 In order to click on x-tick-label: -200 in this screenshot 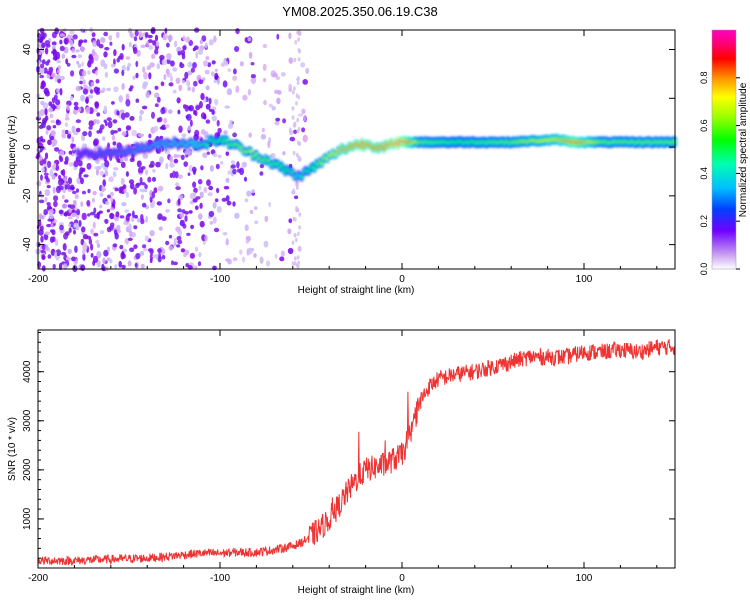, I will do `click(38, 279)`.